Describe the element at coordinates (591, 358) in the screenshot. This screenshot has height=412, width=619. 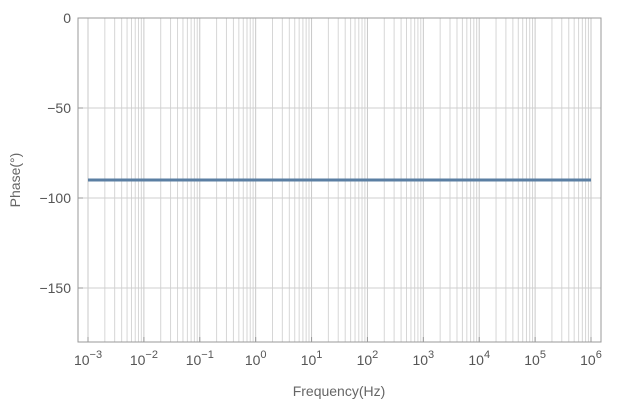
I see `x-tick-label: 10⁶` at that location.